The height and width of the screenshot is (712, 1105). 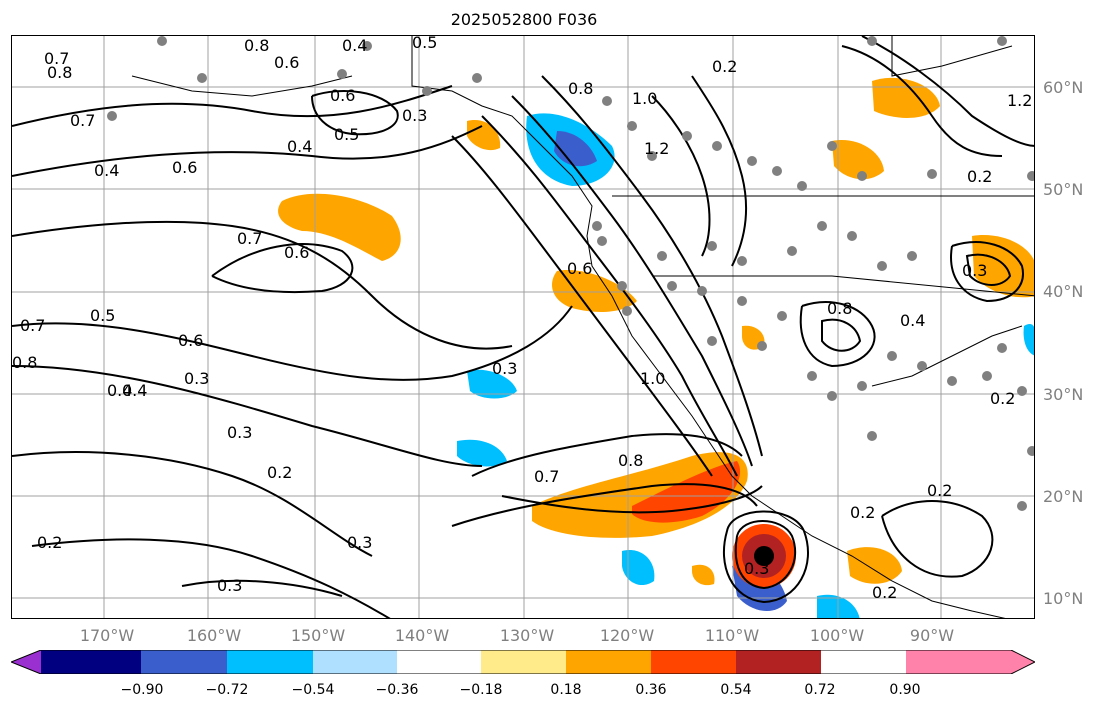 I want to click on blue-patch-pacific, so click(x=492, y=384).